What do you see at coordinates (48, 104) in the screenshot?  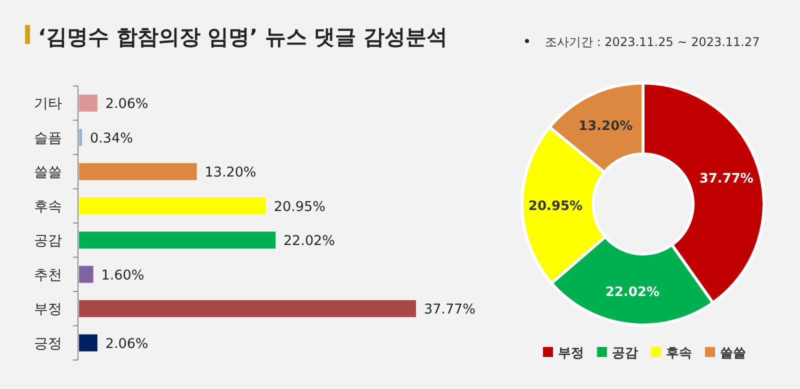 I see `y-tick-label: 기타` at bounding box center [48, 104].